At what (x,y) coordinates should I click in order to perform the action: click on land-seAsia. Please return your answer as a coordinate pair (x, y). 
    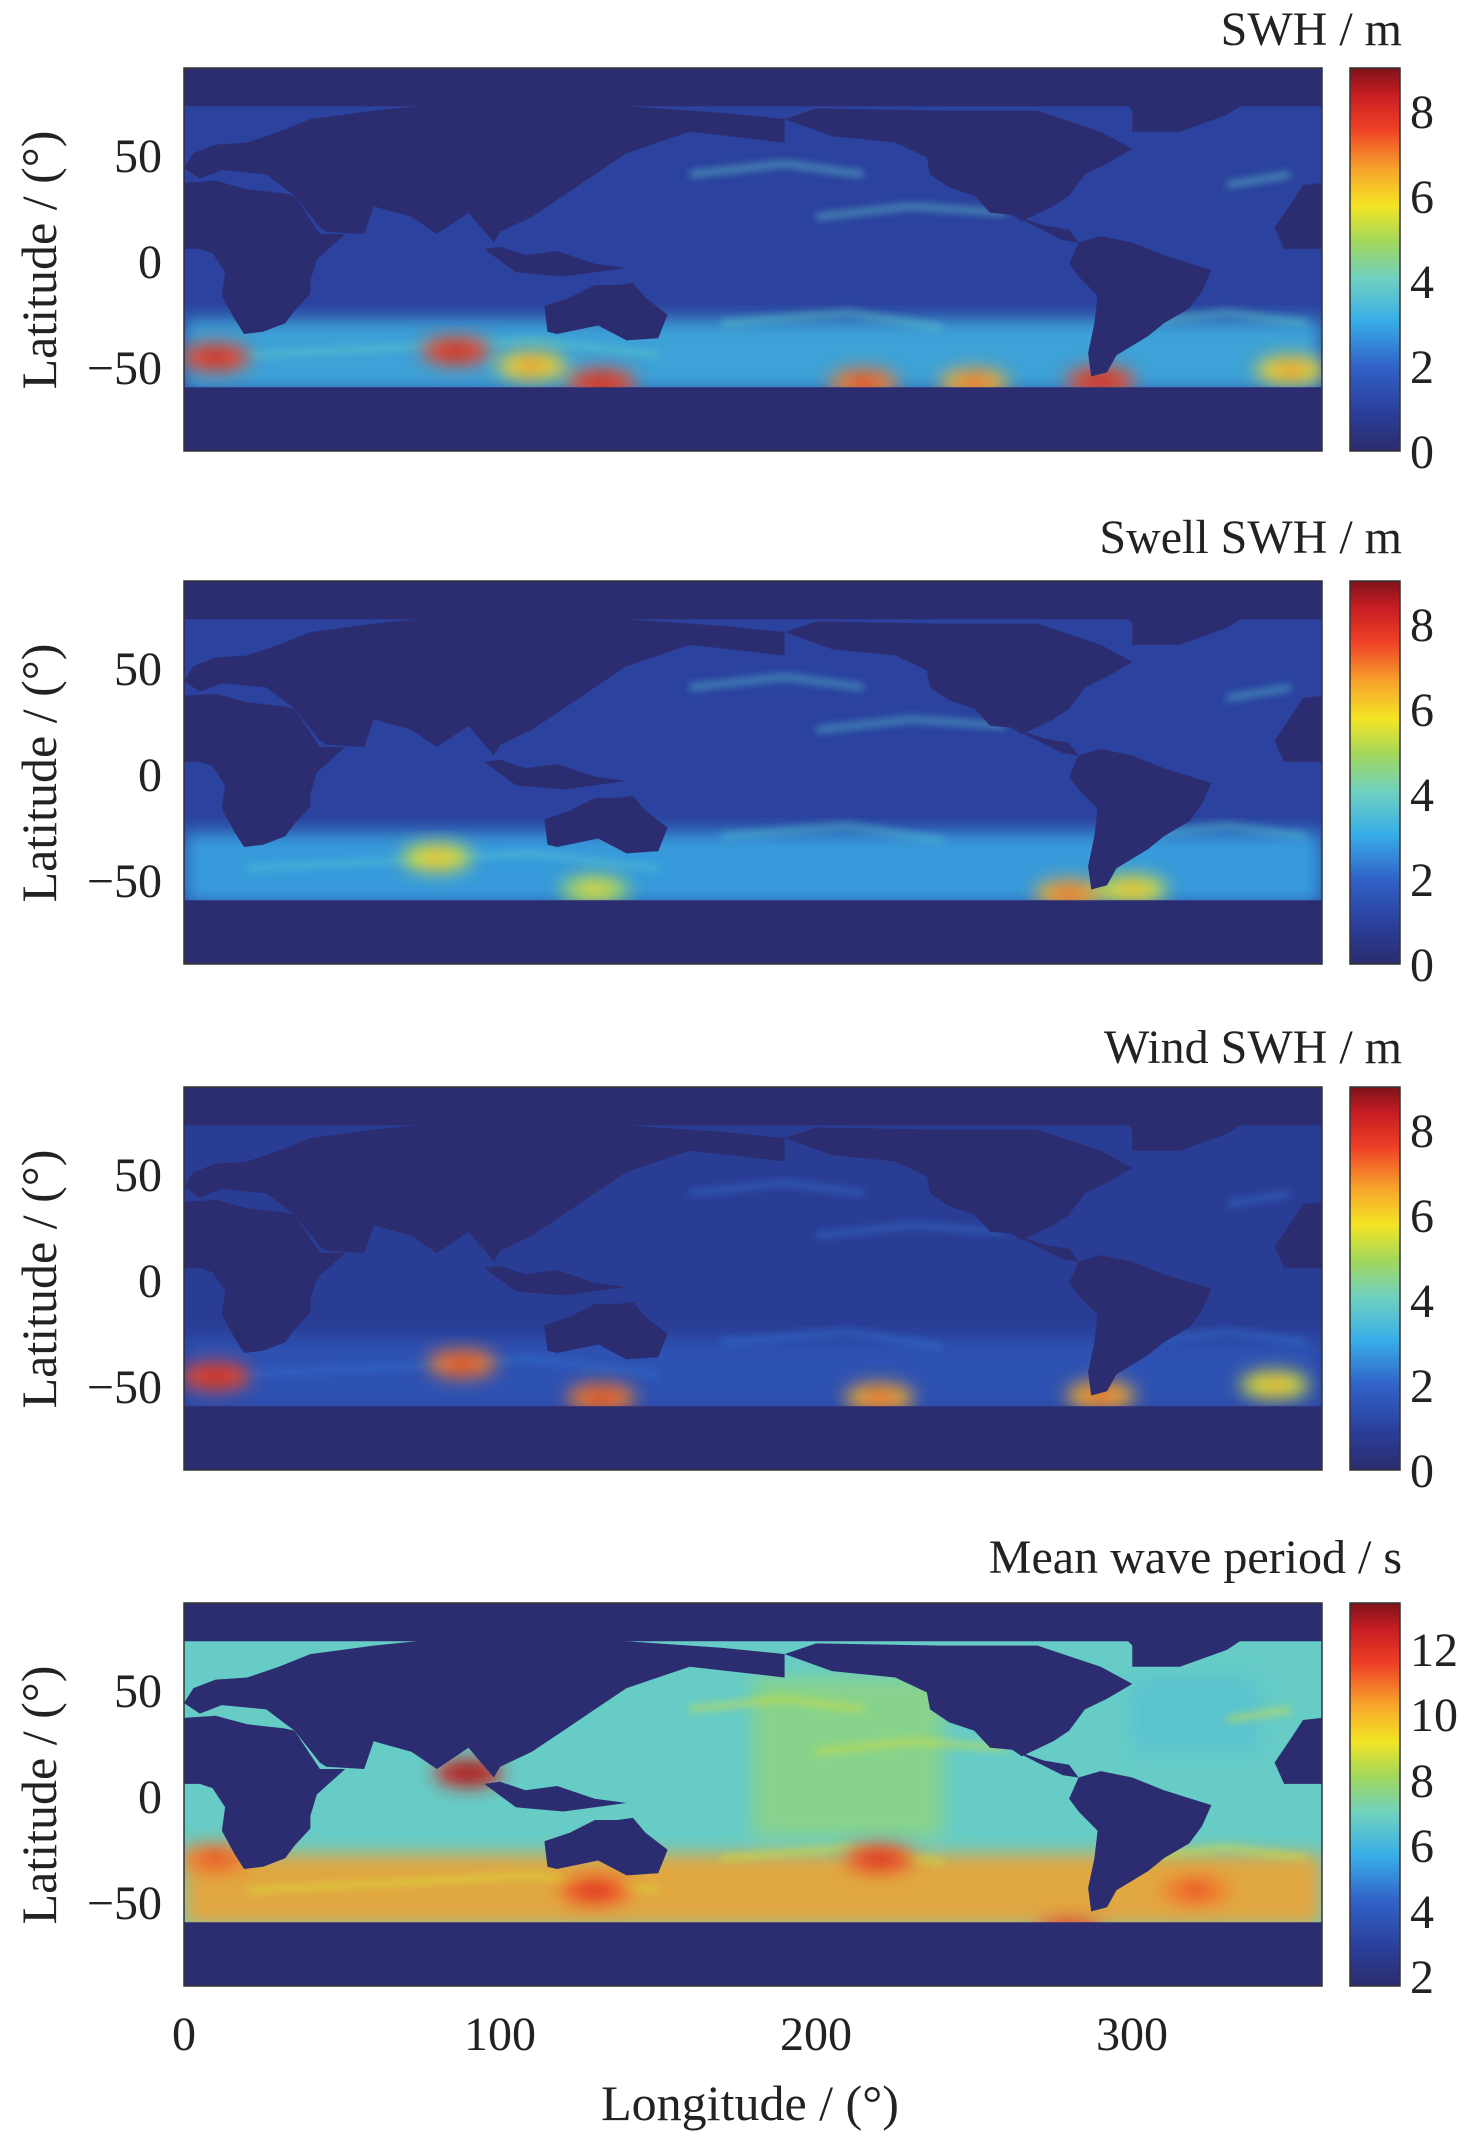
    Looking at the image, I should click on (555, 774).